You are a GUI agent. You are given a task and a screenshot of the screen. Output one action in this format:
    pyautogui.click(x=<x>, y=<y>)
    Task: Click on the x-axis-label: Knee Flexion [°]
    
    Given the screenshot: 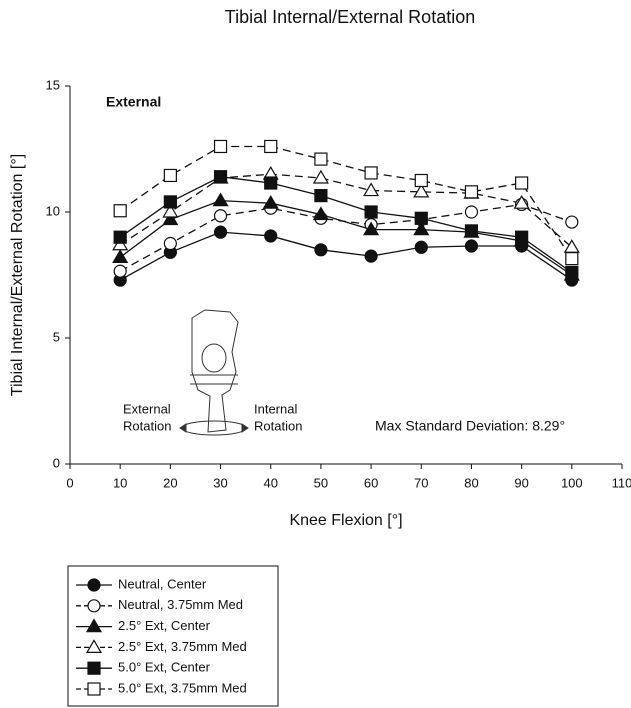 What is the action you would take?
    pyautogui.click(x=345, y=520)
    